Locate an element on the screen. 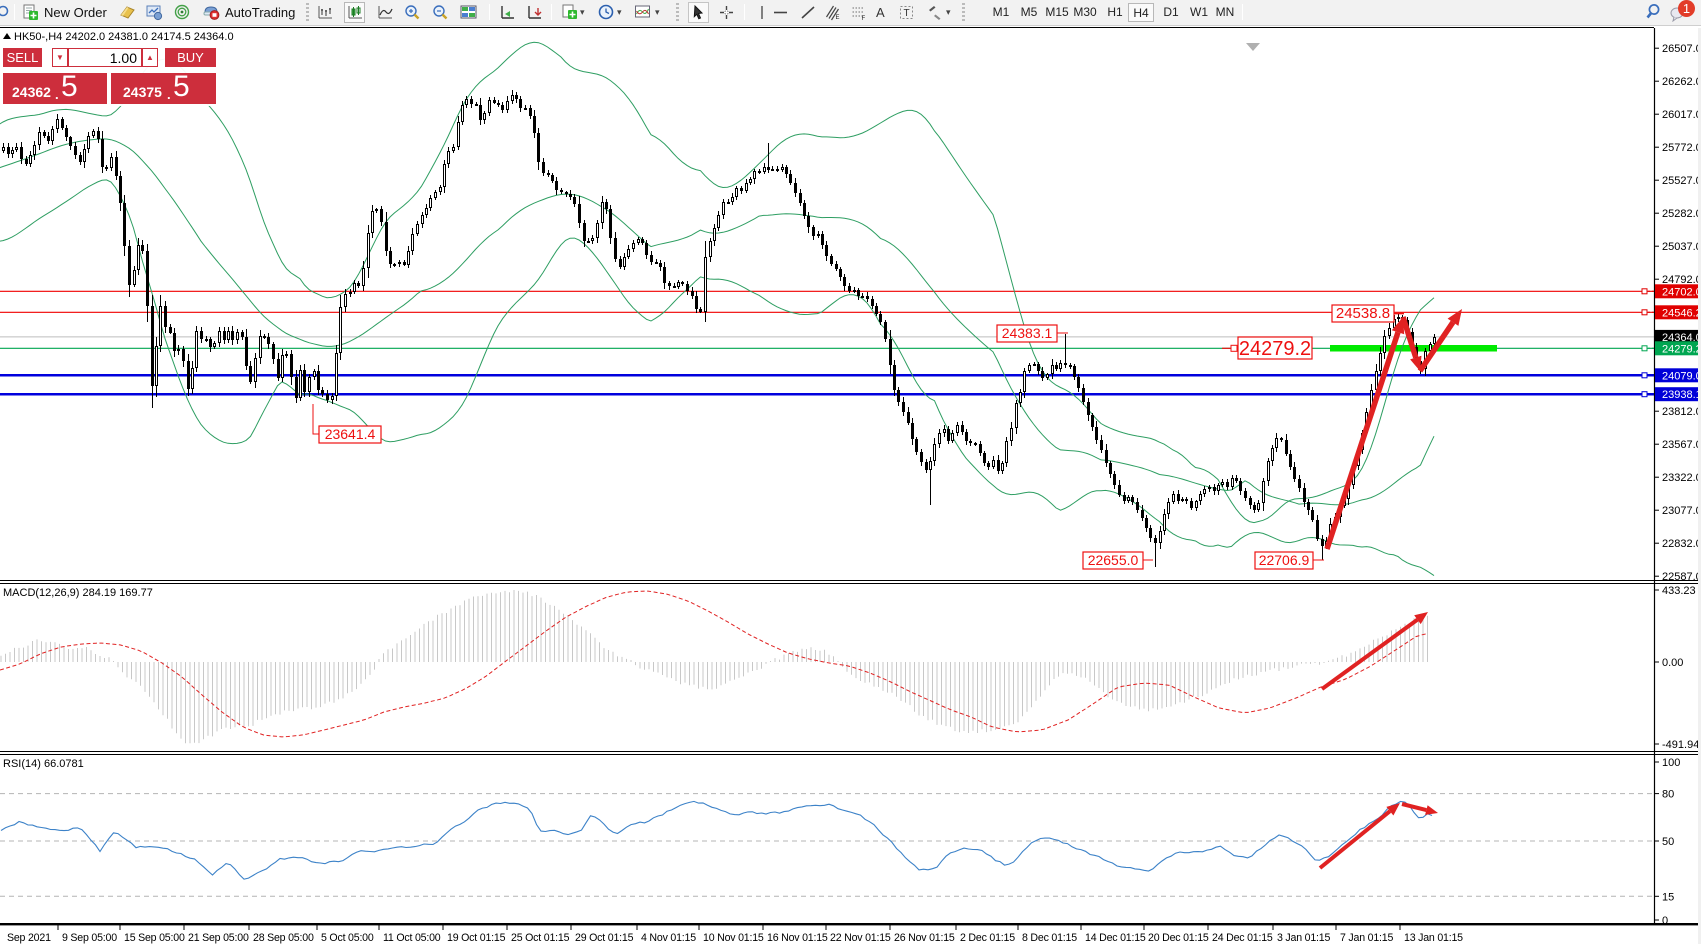 This screenshot has height=944, width=1701. svg-text: 8 Dec 01:15 is located at coordinates (1049, 938).